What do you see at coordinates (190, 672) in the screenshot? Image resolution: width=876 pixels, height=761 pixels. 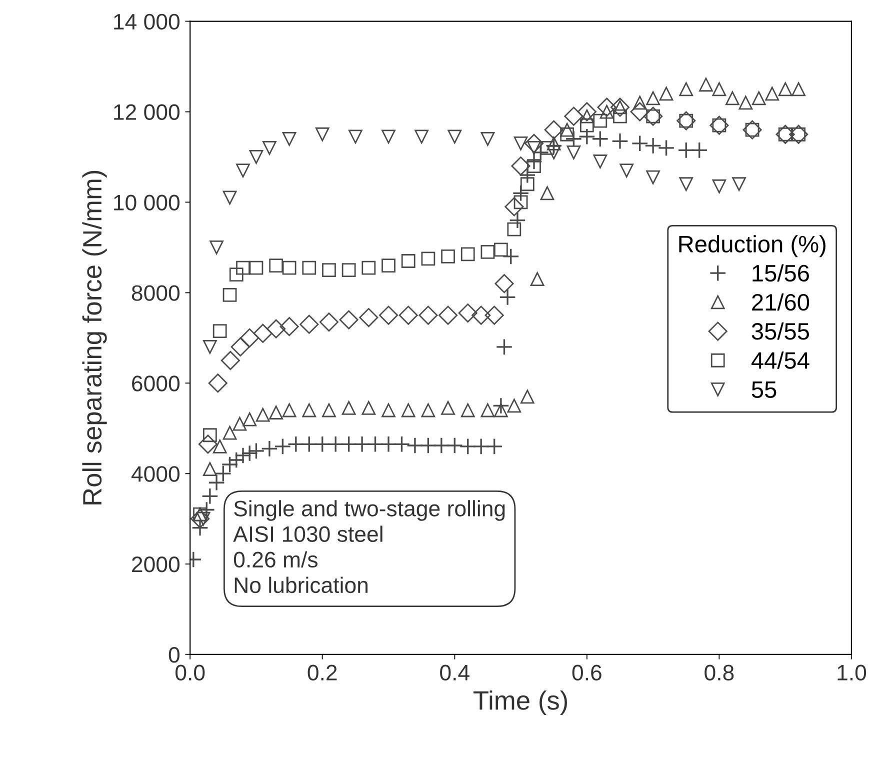 I see `x-tick-label: 0.0` at bounding box center [190, 672].